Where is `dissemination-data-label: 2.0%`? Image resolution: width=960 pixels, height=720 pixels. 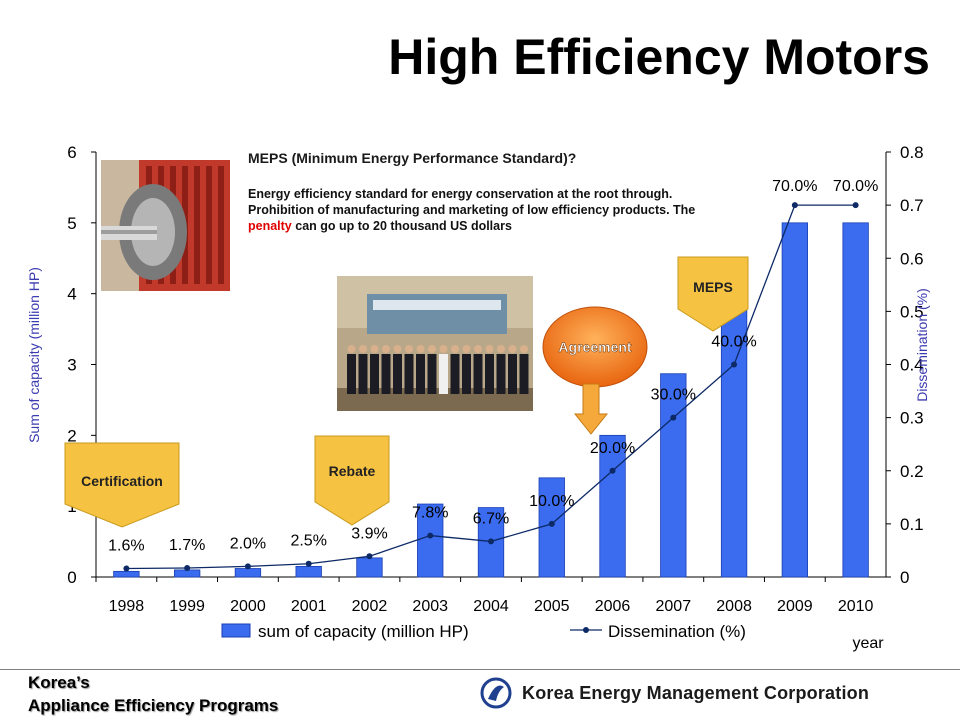 dissemination-data-label: 2.0% is located at coordinates (248, 543).